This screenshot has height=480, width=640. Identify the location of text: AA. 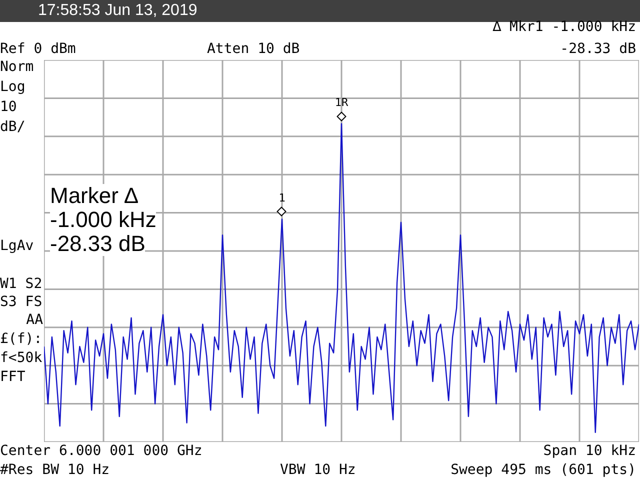
(34, 320).